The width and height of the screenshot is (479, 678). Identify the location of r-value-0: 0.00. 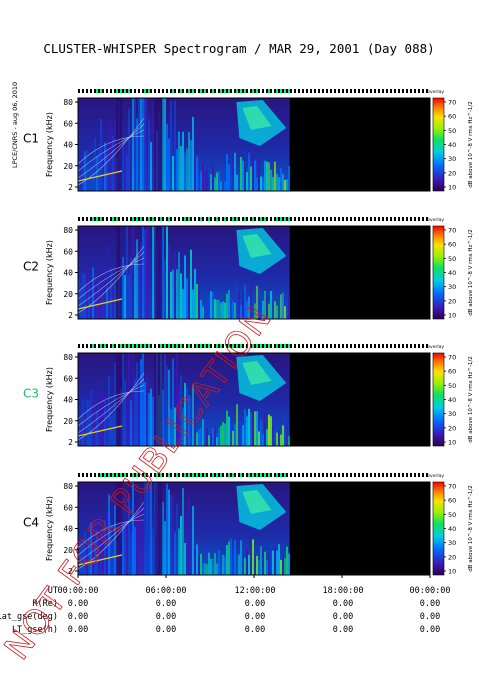
(78, 604).